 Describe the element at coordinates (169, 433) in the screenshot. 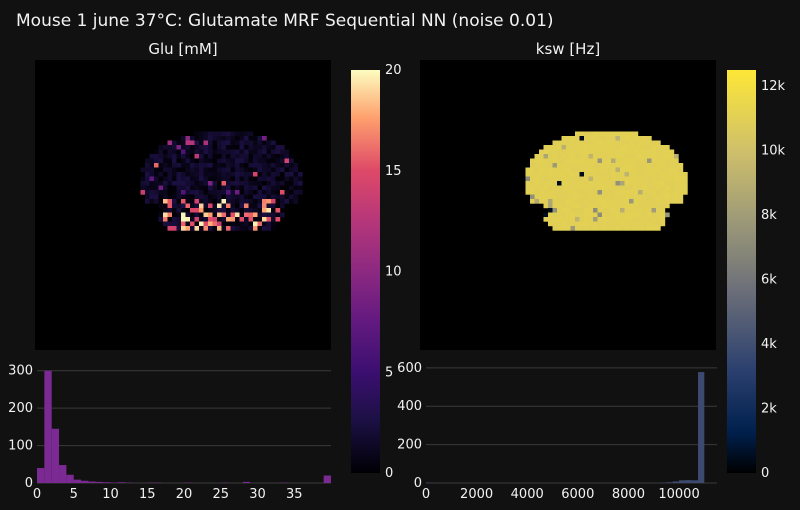

I see `glu-histogram: 0 100 200 300 0 5 10 15 20 25 30 35` at that location.